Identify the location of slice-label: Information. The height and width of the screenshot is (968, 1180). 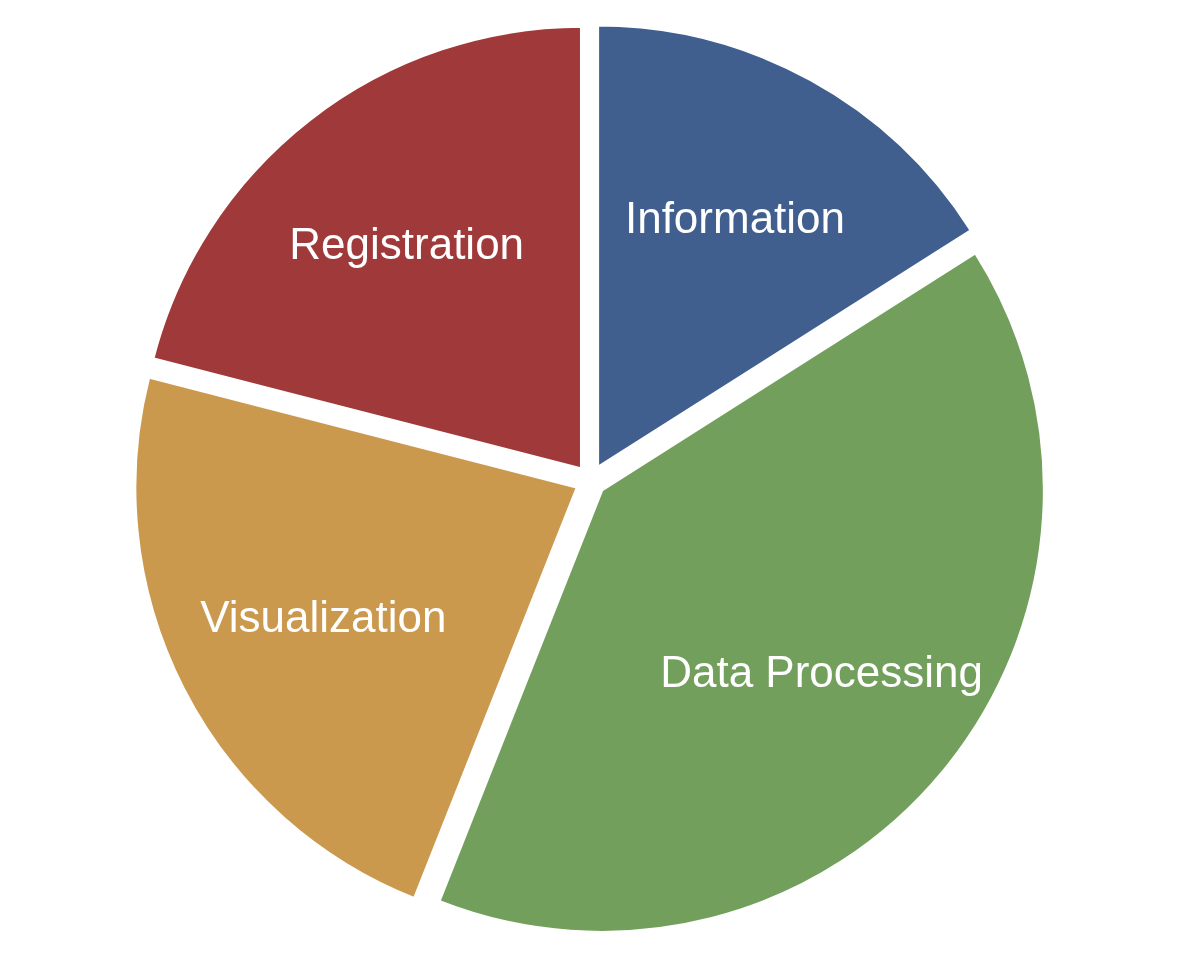
(735, 218).